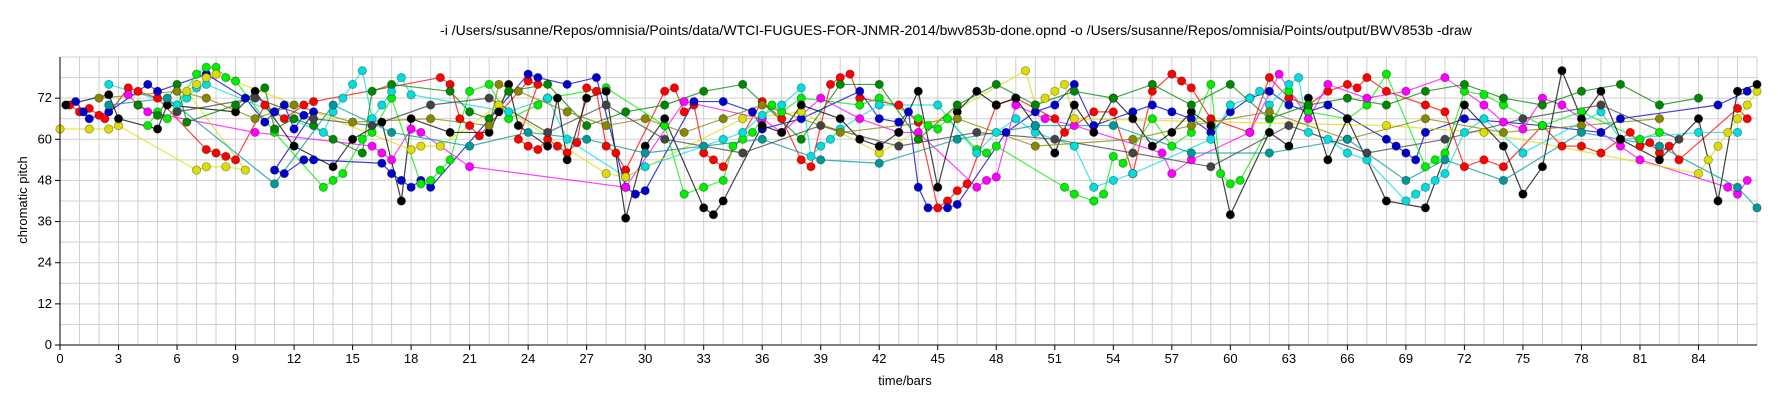  Describe the element at coordinates (1289, 358) in the screenshot. I see `x-tick-label: 63` at that location.